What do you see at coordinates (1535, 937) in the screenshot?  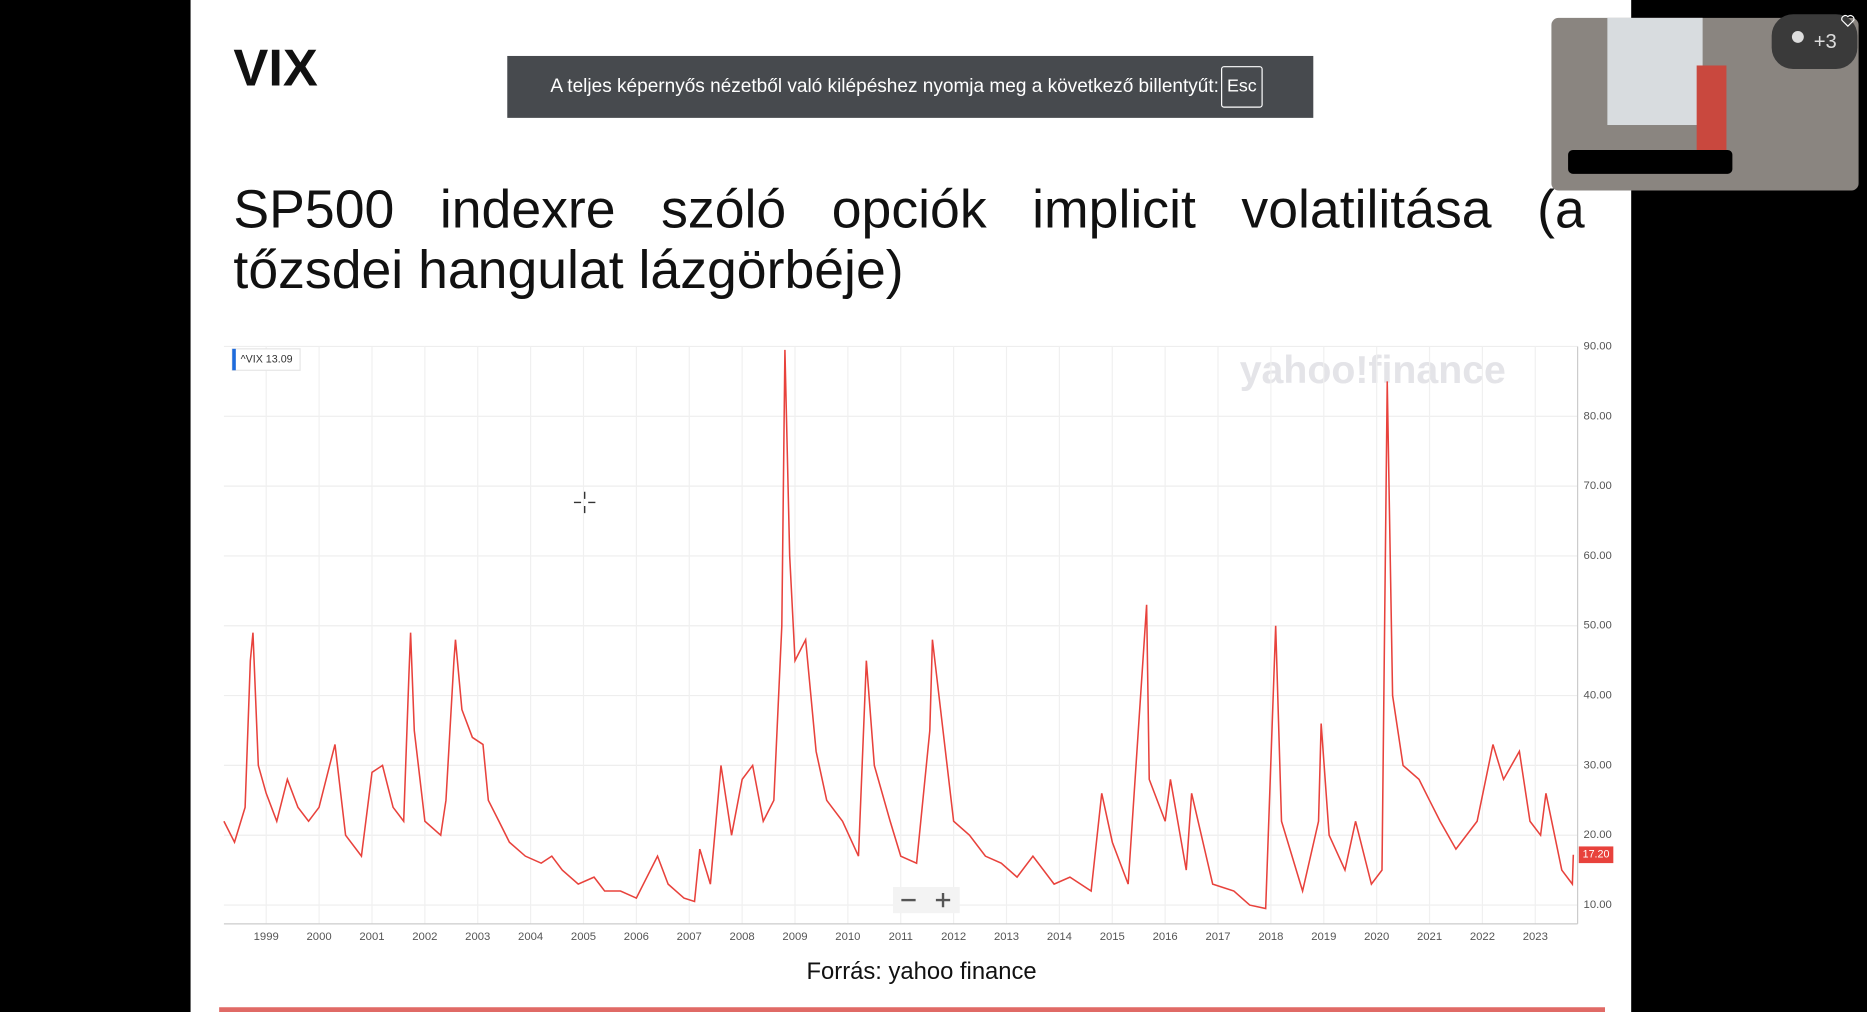 I see `x-tick-label: 2023` at bounding box center [1535, 937].